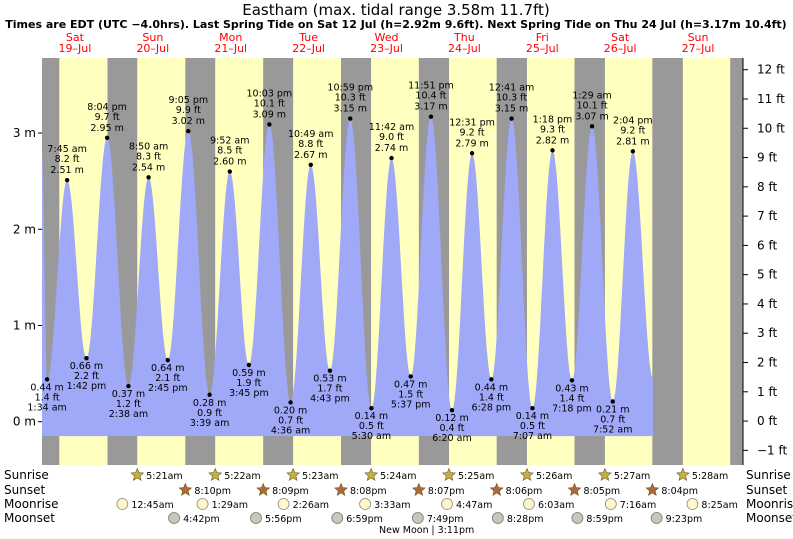 This screenshot has height=539, width=793. What do you see at coordinates (719, 505) in the screenshot?
I see `moonrise-time: 8:25am` at bounding box center [719, 505].